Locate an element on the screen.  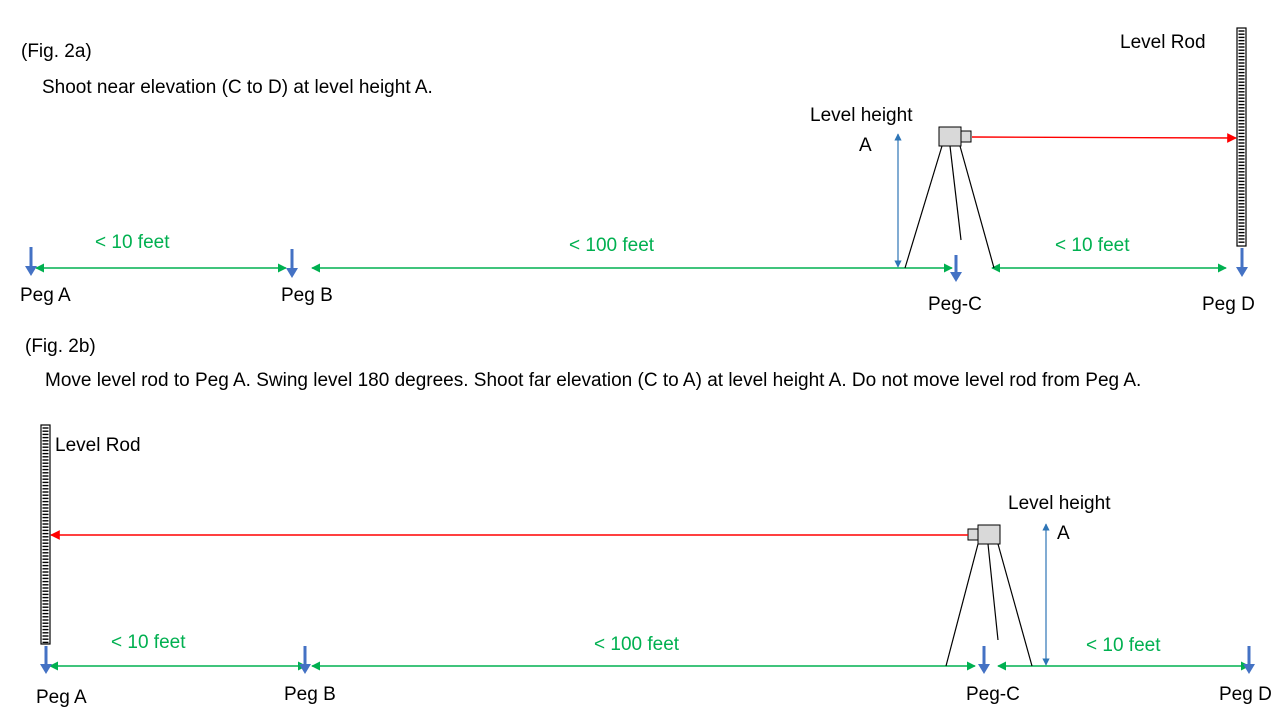
fig2b-level-rod is located at coordinates (45, 534).